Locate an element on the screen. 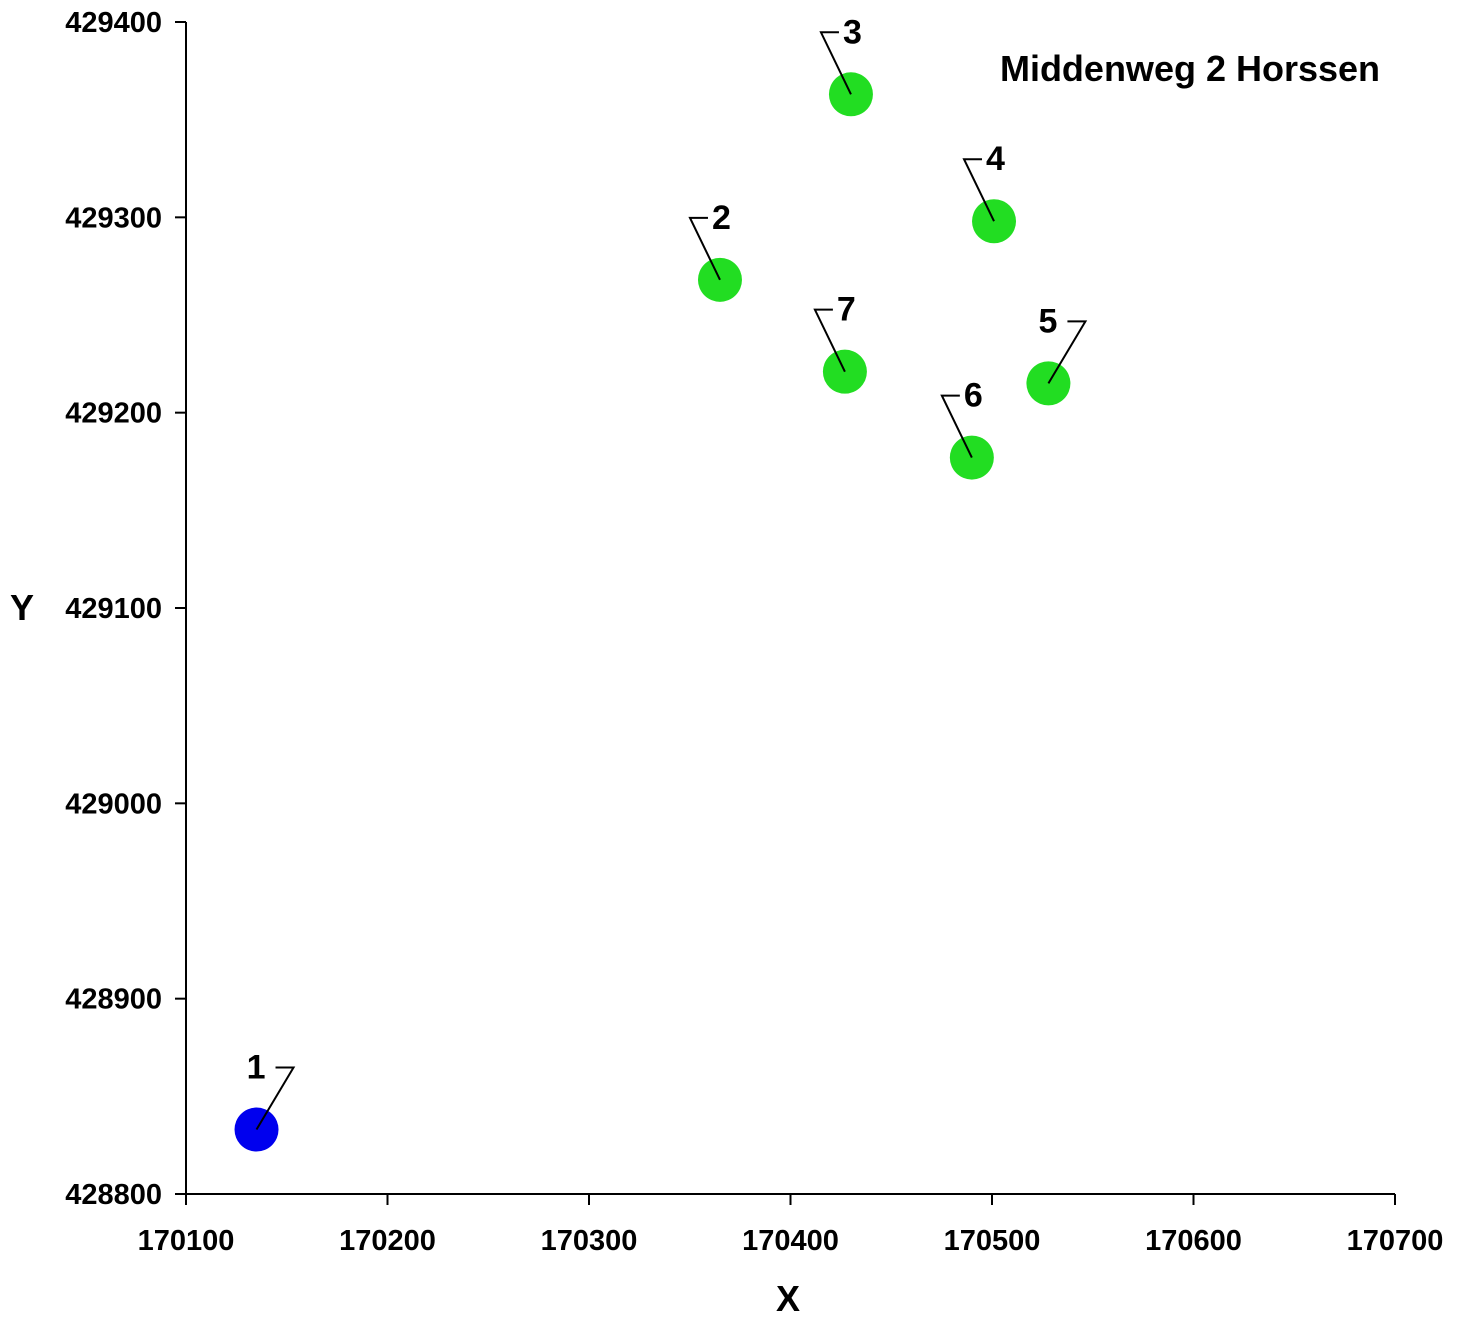 The height and width of the screenshot is (1319, 1469). data-point-group: 3 is located at coordinates (846, 65).